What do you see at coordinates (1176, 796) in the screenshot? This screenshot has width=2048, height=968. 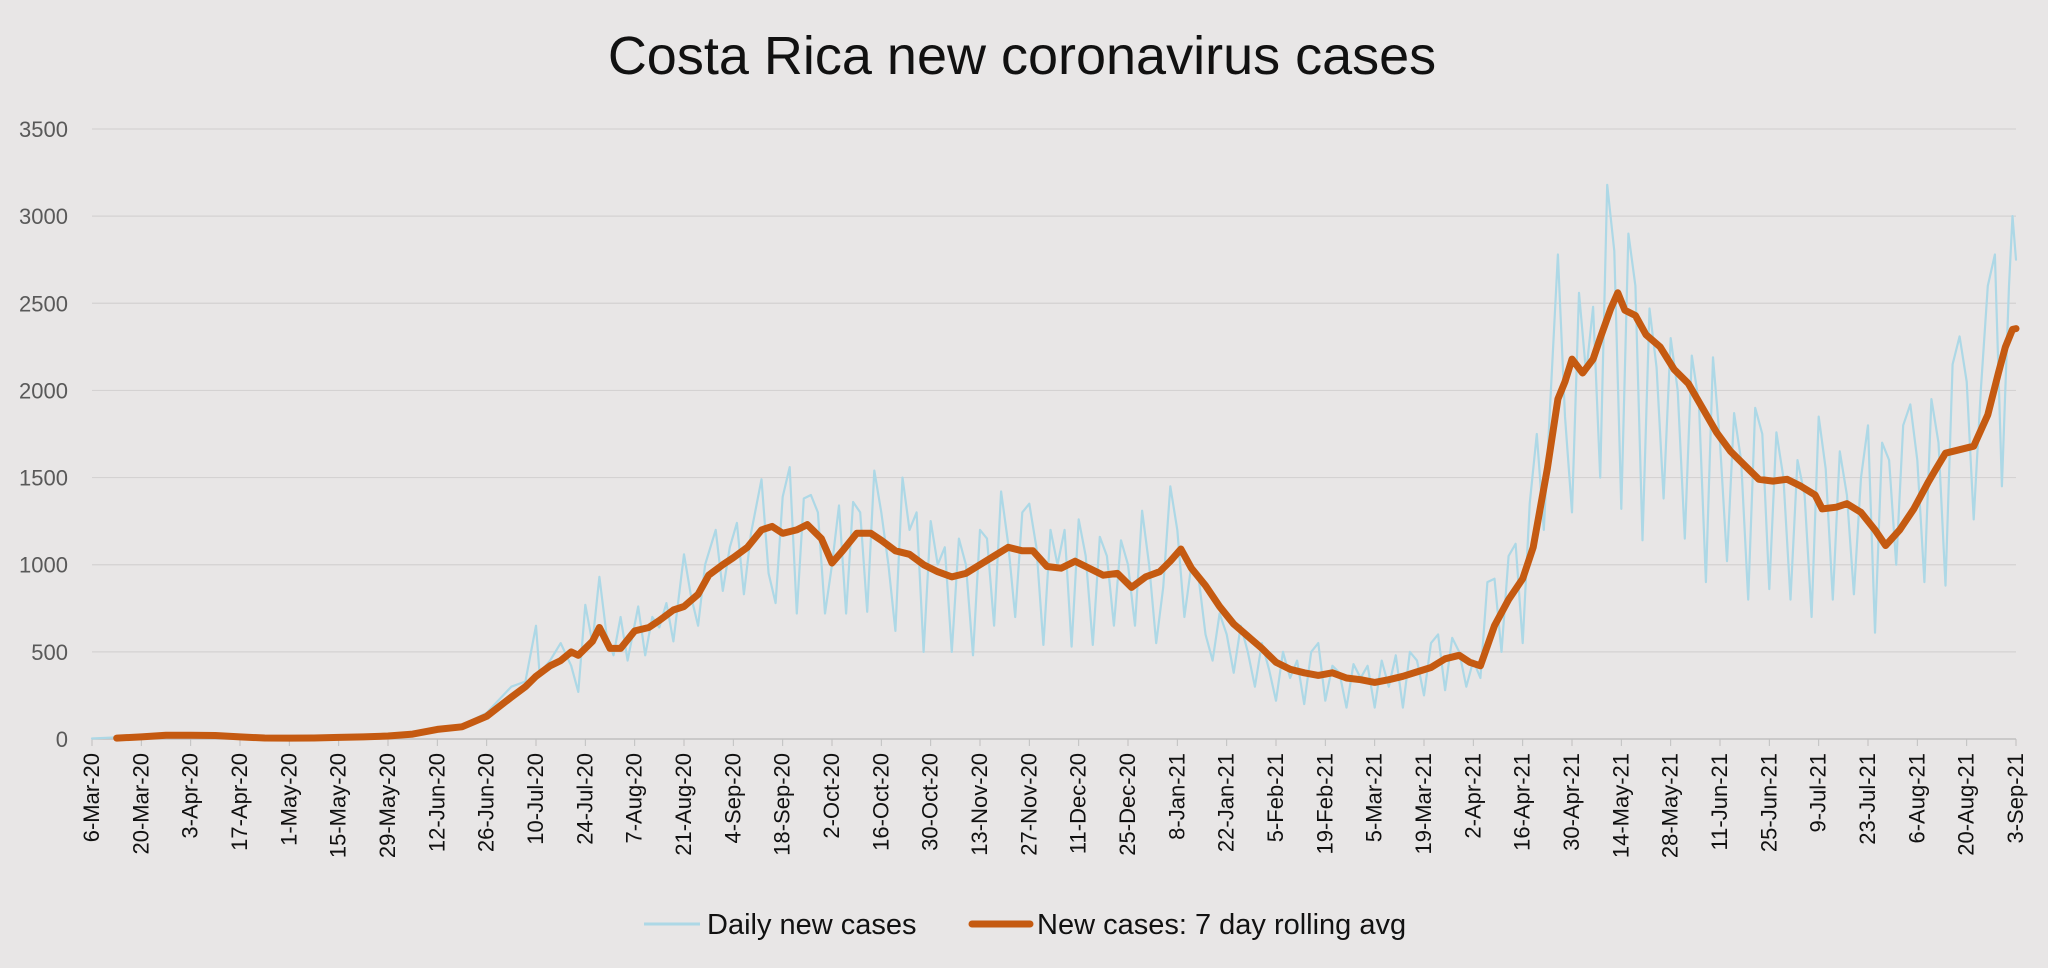 I see `x-tick-label: 8-Jan-21` at bounding box center [1176, 796].